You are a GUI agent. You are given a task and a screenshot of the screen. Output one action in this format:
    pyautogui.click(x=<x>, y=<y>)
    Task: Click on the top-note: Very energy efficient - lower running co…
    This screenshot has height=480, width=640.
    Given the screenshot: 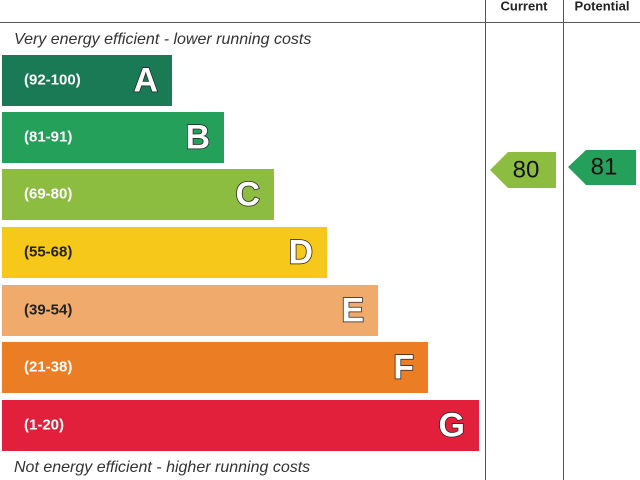 What is the action you would take?
    pyautogui.click(x=162, y=39)
    